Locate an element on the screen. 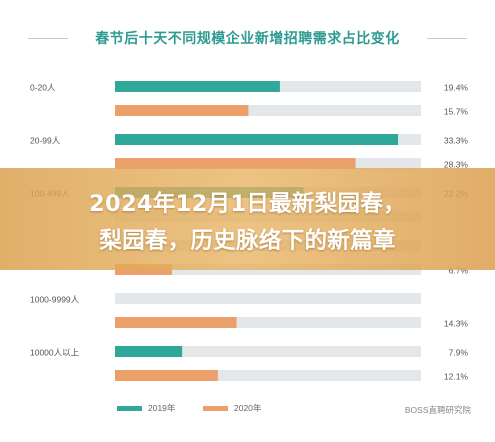 This screenshot has height=442, width=495. value-label: 19.4% is located at coordinates (456, 88).